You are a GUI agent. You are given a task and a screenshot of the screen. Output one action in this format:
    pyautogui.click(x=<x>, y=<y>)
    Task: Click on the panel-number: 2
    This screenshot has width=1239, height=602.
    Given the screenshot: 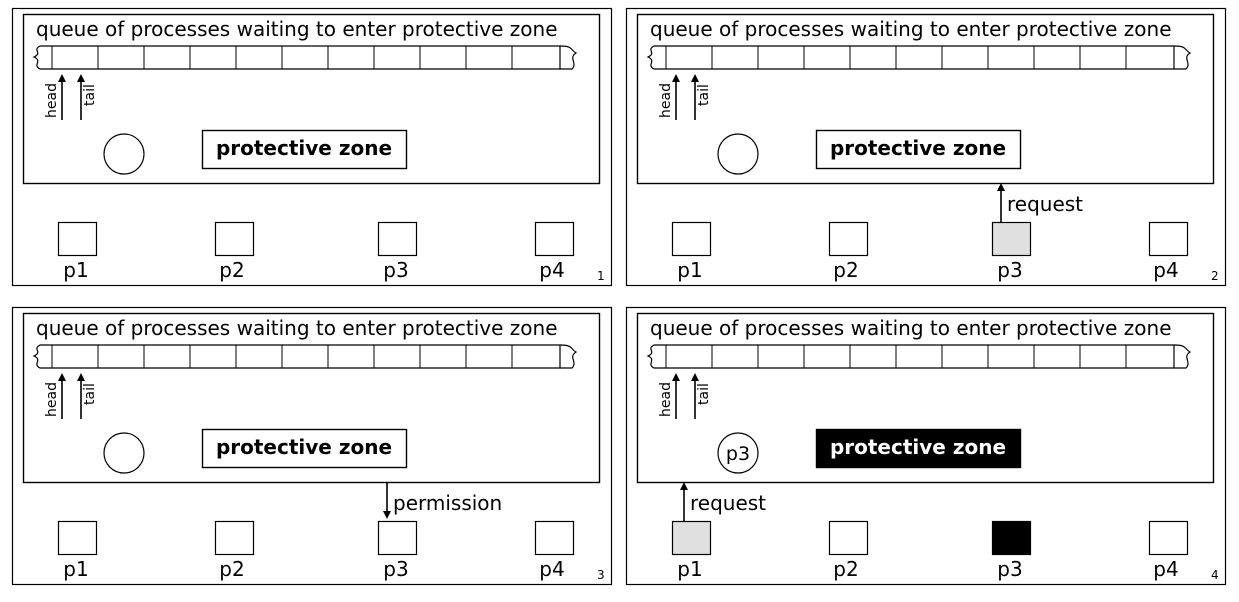 What is the action you would take?
    pyautogui.click(x=1215, y=276)
    